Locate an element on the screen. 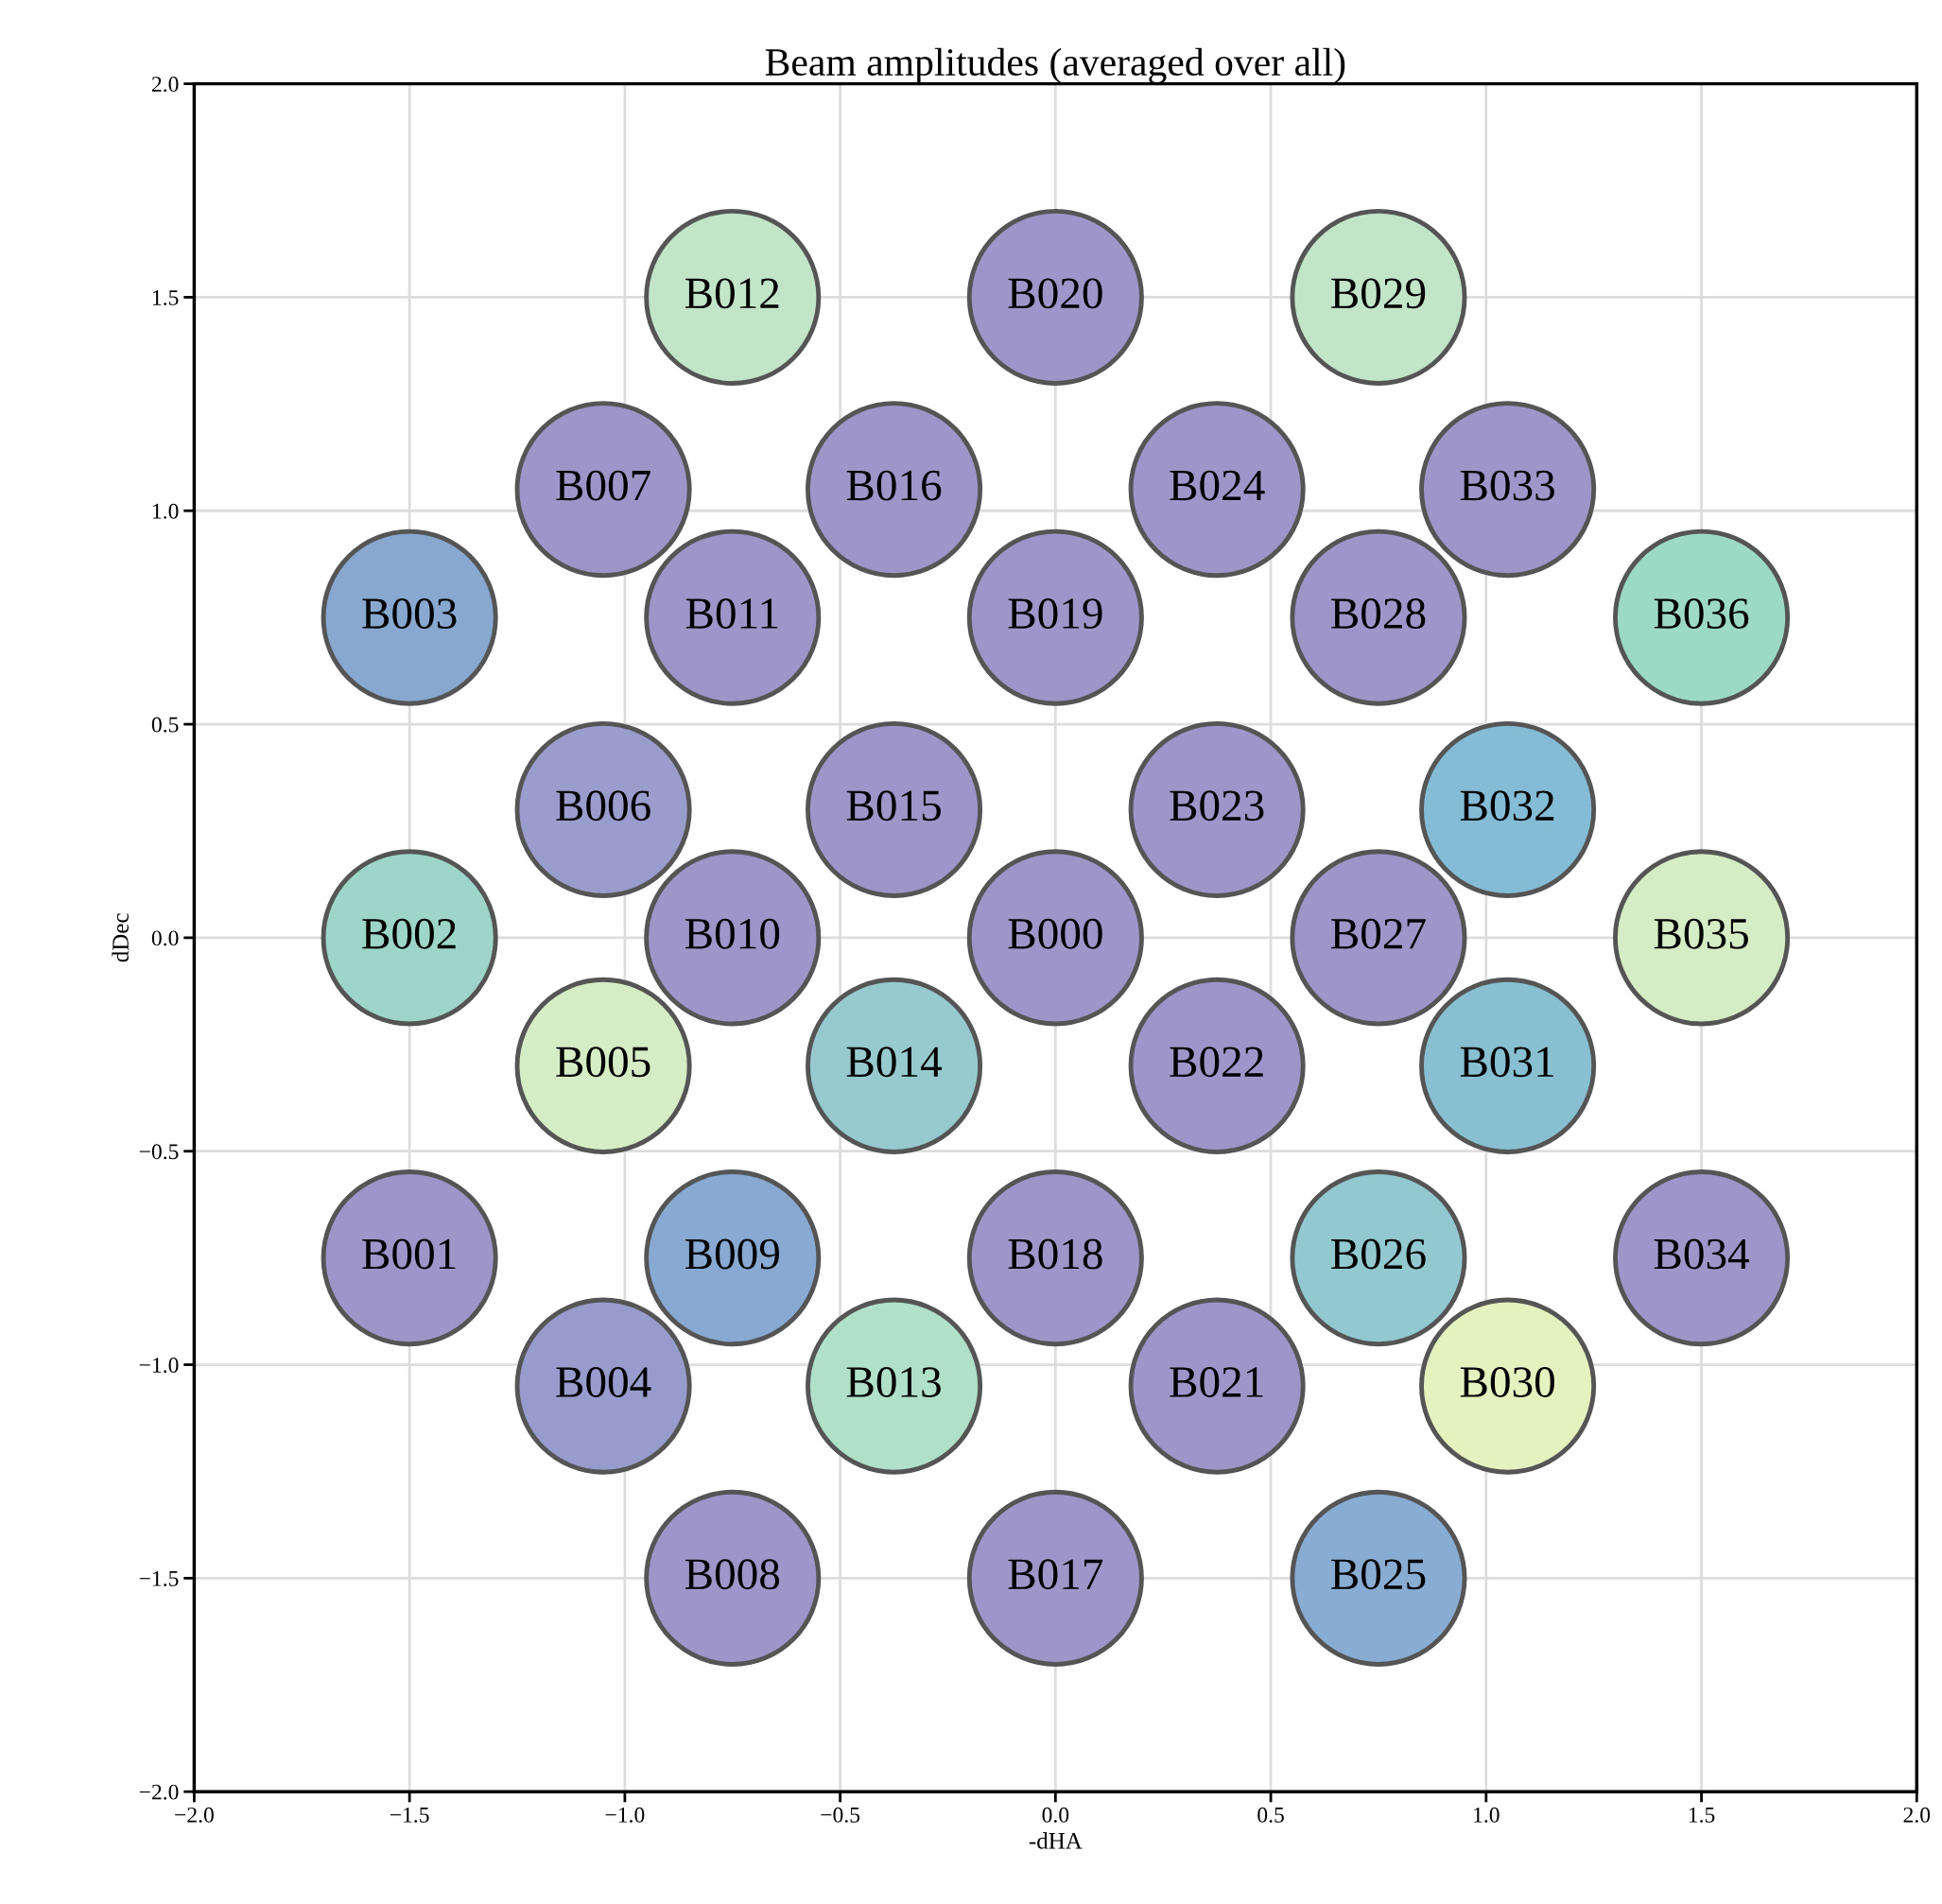  annotation: B013 is located at coordinates (894, 1382).